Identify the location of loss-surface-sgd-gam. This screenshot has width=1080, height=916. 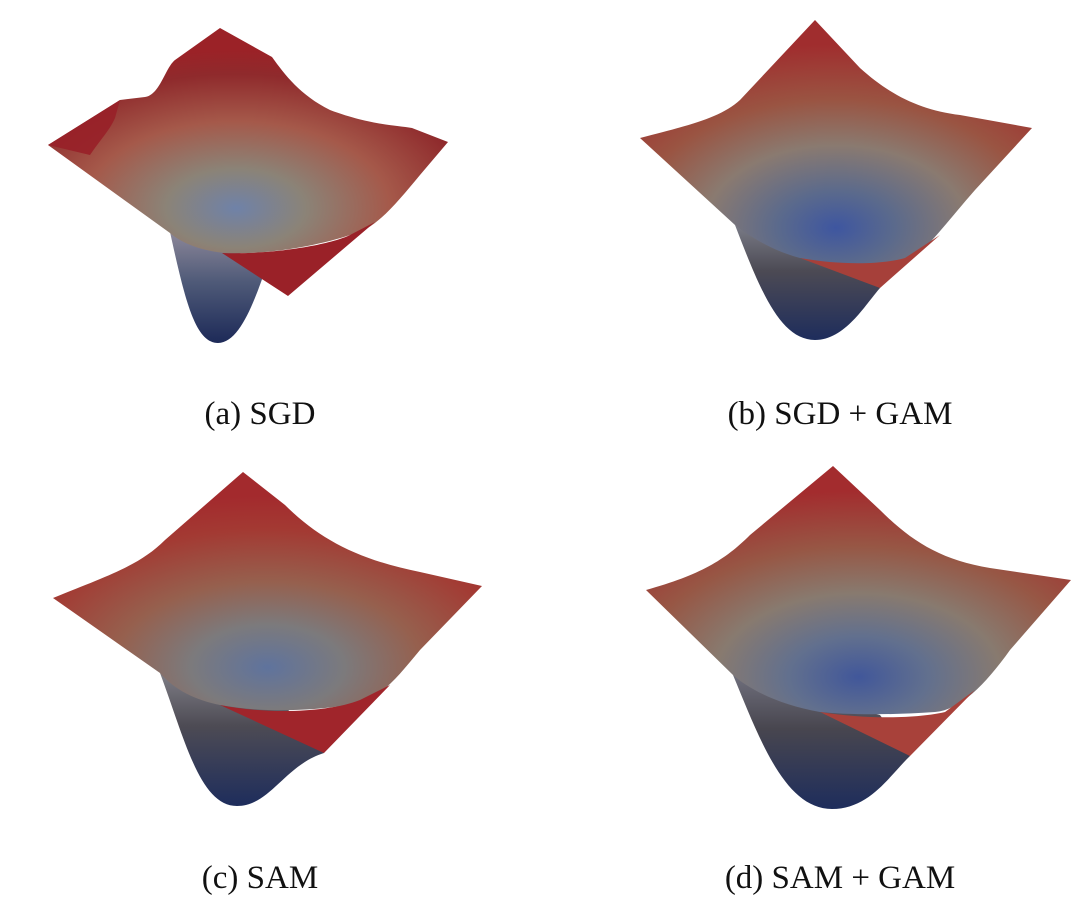
(836, 180).